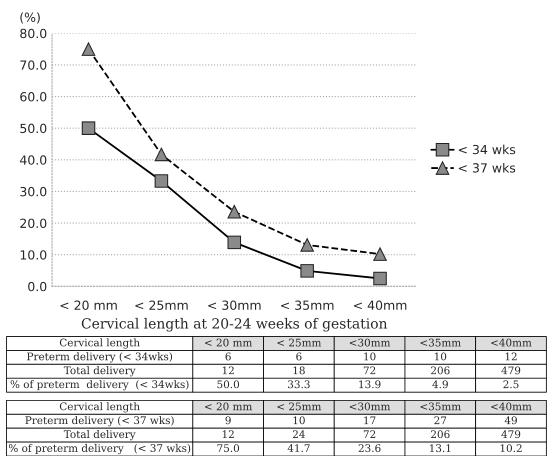  What do you see at coordinates (33, 160) in the screenshot?
I see `y-tick-label: 40.0` at bounding box center [33, 160].